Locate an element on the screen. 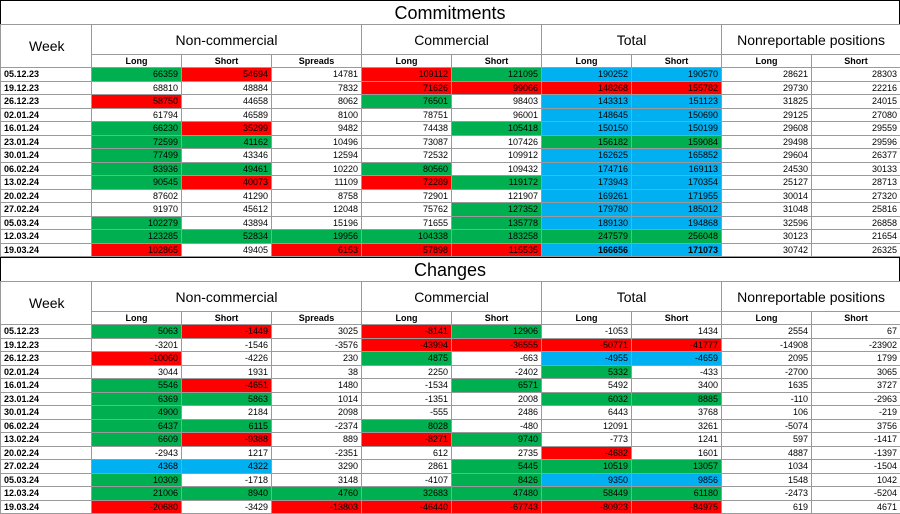 This screenshot has width=900, height=514. value-cell: 98403 is located at coordinates (497, 102).